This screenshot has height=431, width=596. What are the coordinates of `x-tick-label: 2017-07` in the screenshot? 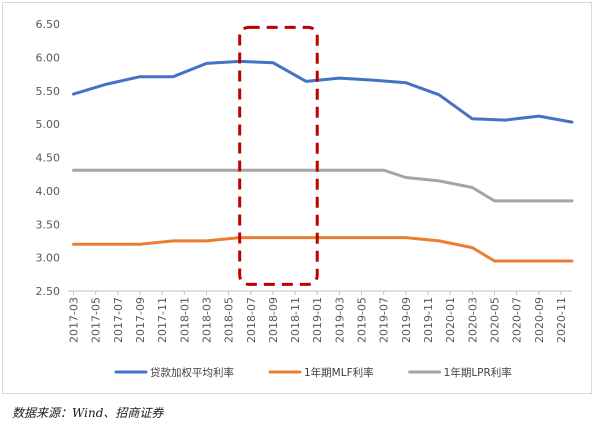 It's located at (118, 320).